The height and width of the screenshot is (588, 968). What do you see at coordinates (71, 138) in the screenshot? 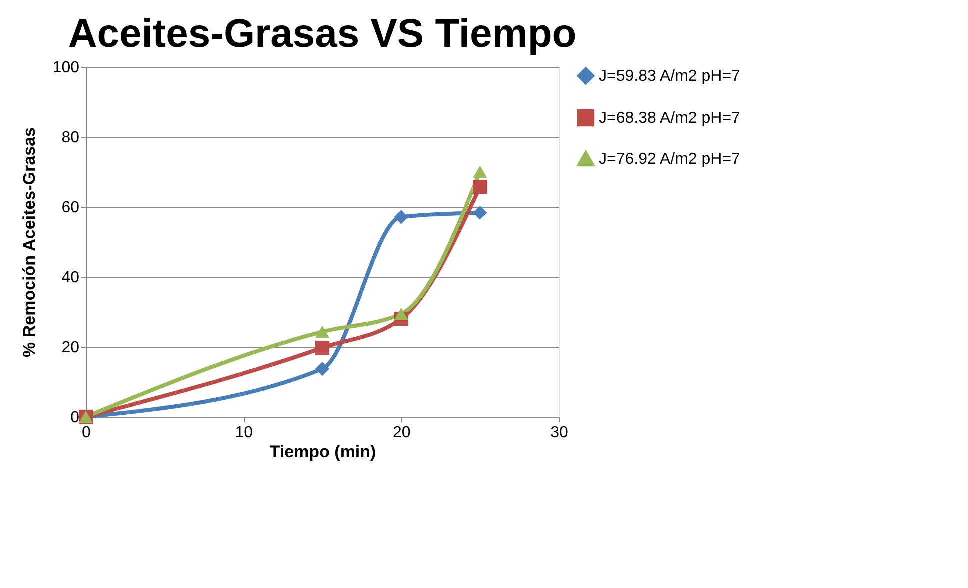
I see `y-tick-label: 80` at bounding box center [71, 138].